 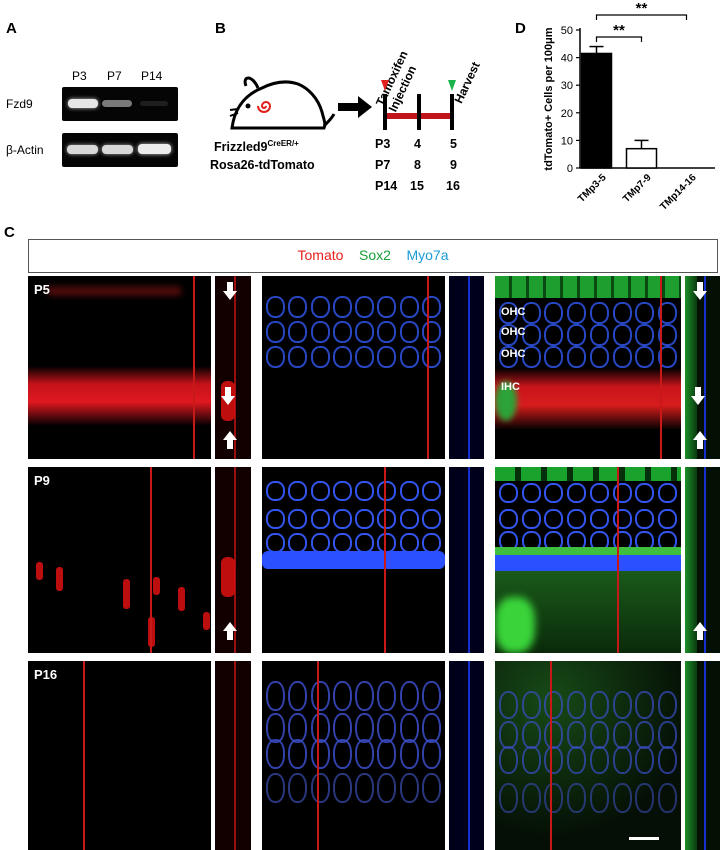 I want to click on panel-c-label: C, so click(x=9, y=232).